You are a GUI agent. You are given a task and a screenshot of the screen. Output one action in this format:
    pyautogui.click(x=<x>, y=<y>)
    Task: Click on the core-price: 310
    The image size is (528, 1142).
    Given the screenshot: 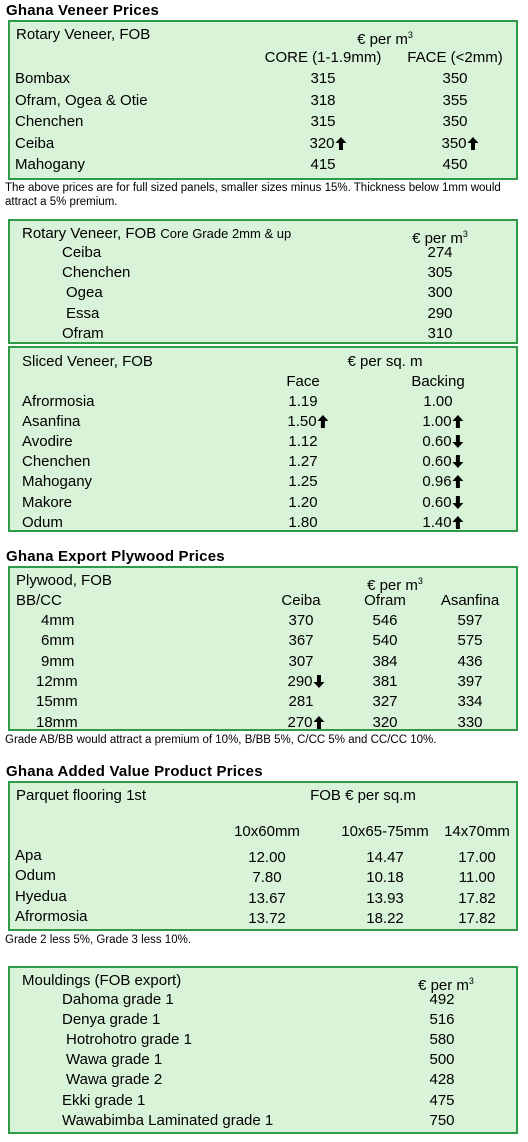 What is the action you would take?
    pyautogui.click(x=440, y=333)
    